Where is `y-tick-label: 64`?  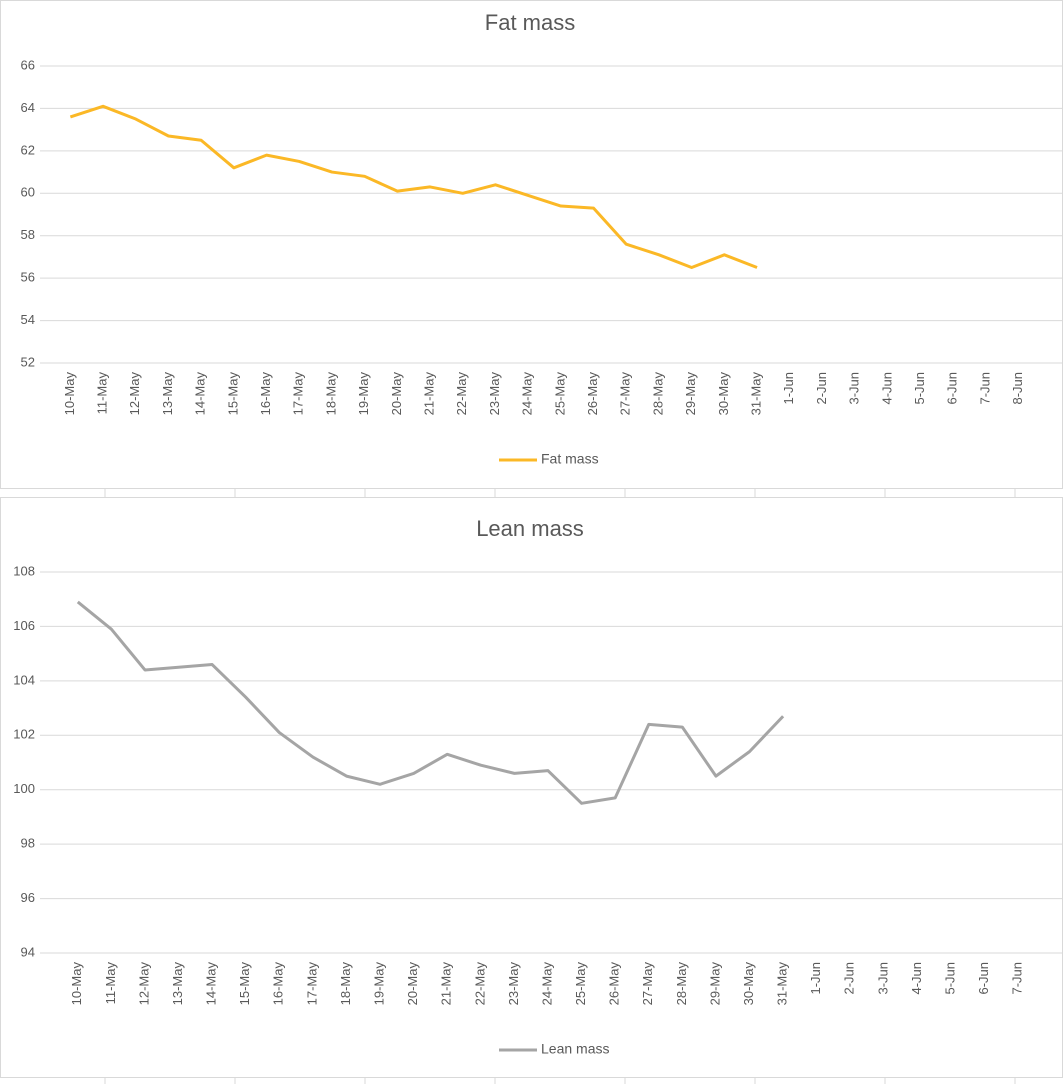 y-tick-label: 64 is located at coordinates (28, 107).